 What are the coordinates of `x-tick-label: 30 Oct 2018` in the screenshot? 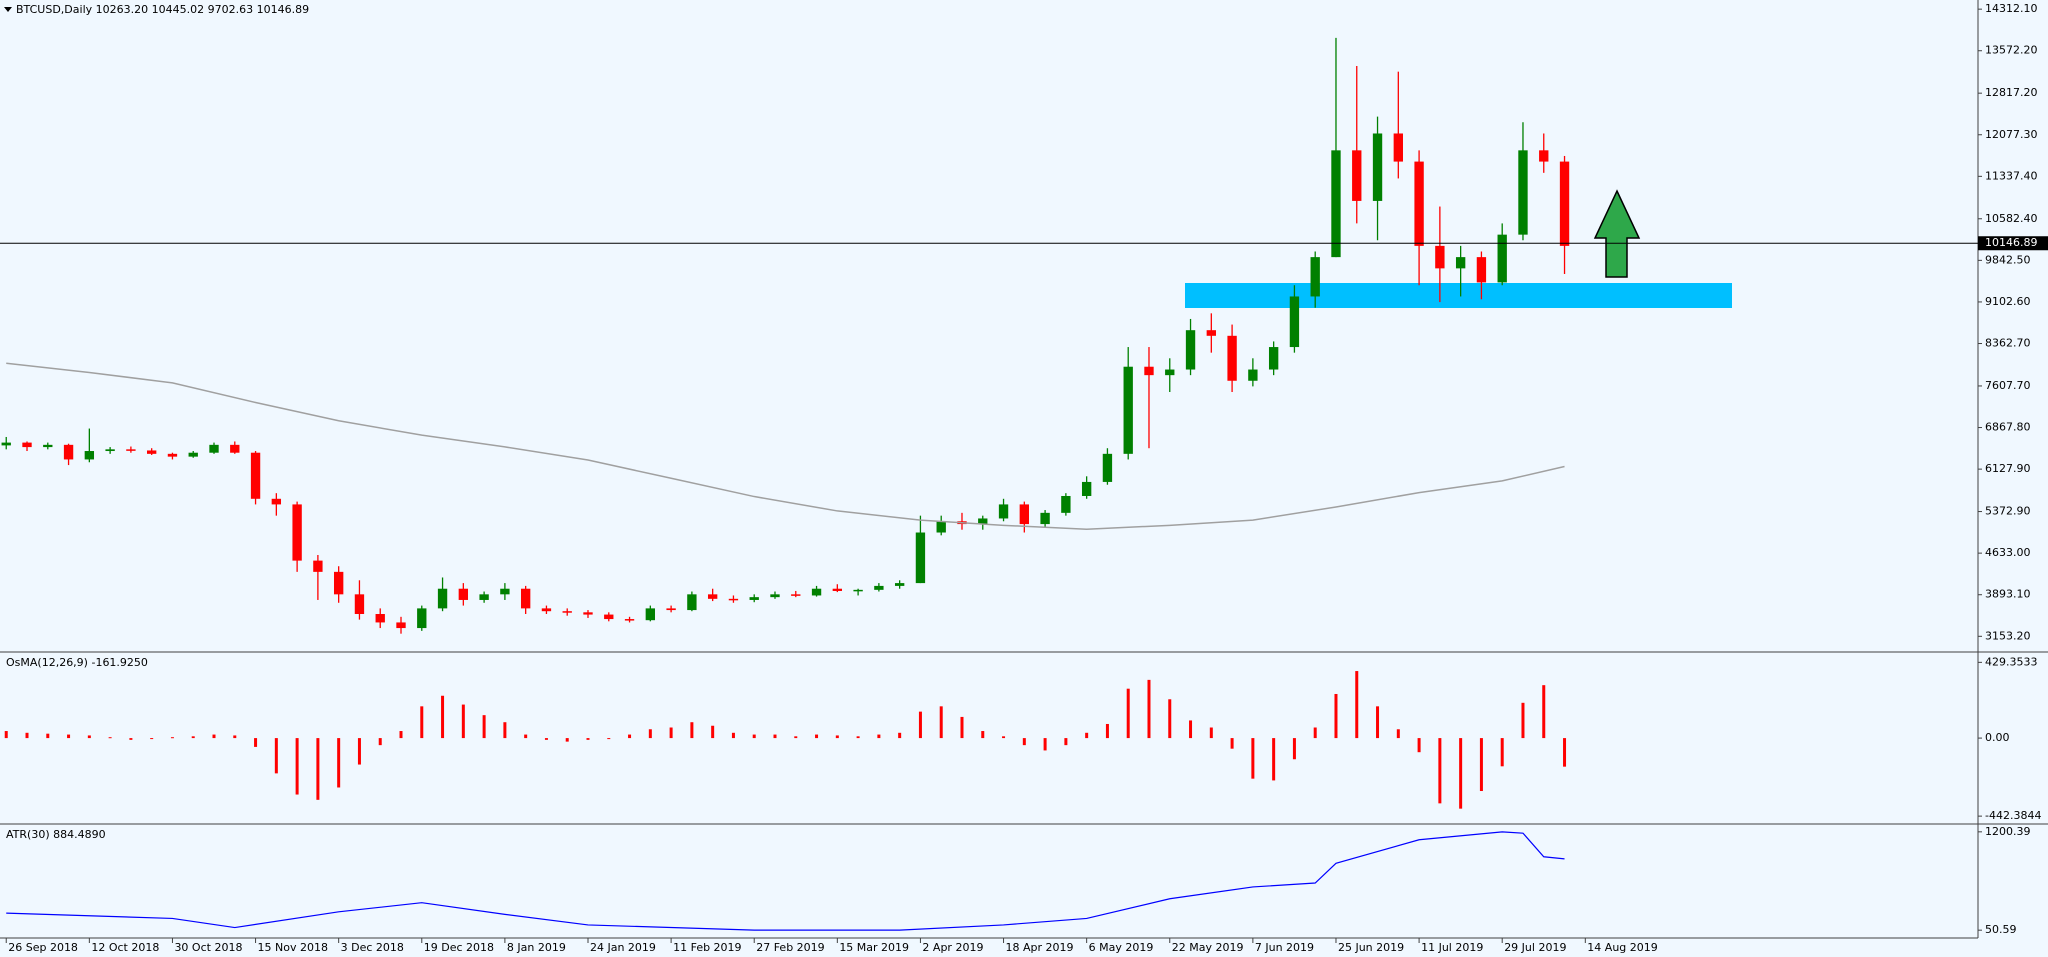 It's located at (208, 947).